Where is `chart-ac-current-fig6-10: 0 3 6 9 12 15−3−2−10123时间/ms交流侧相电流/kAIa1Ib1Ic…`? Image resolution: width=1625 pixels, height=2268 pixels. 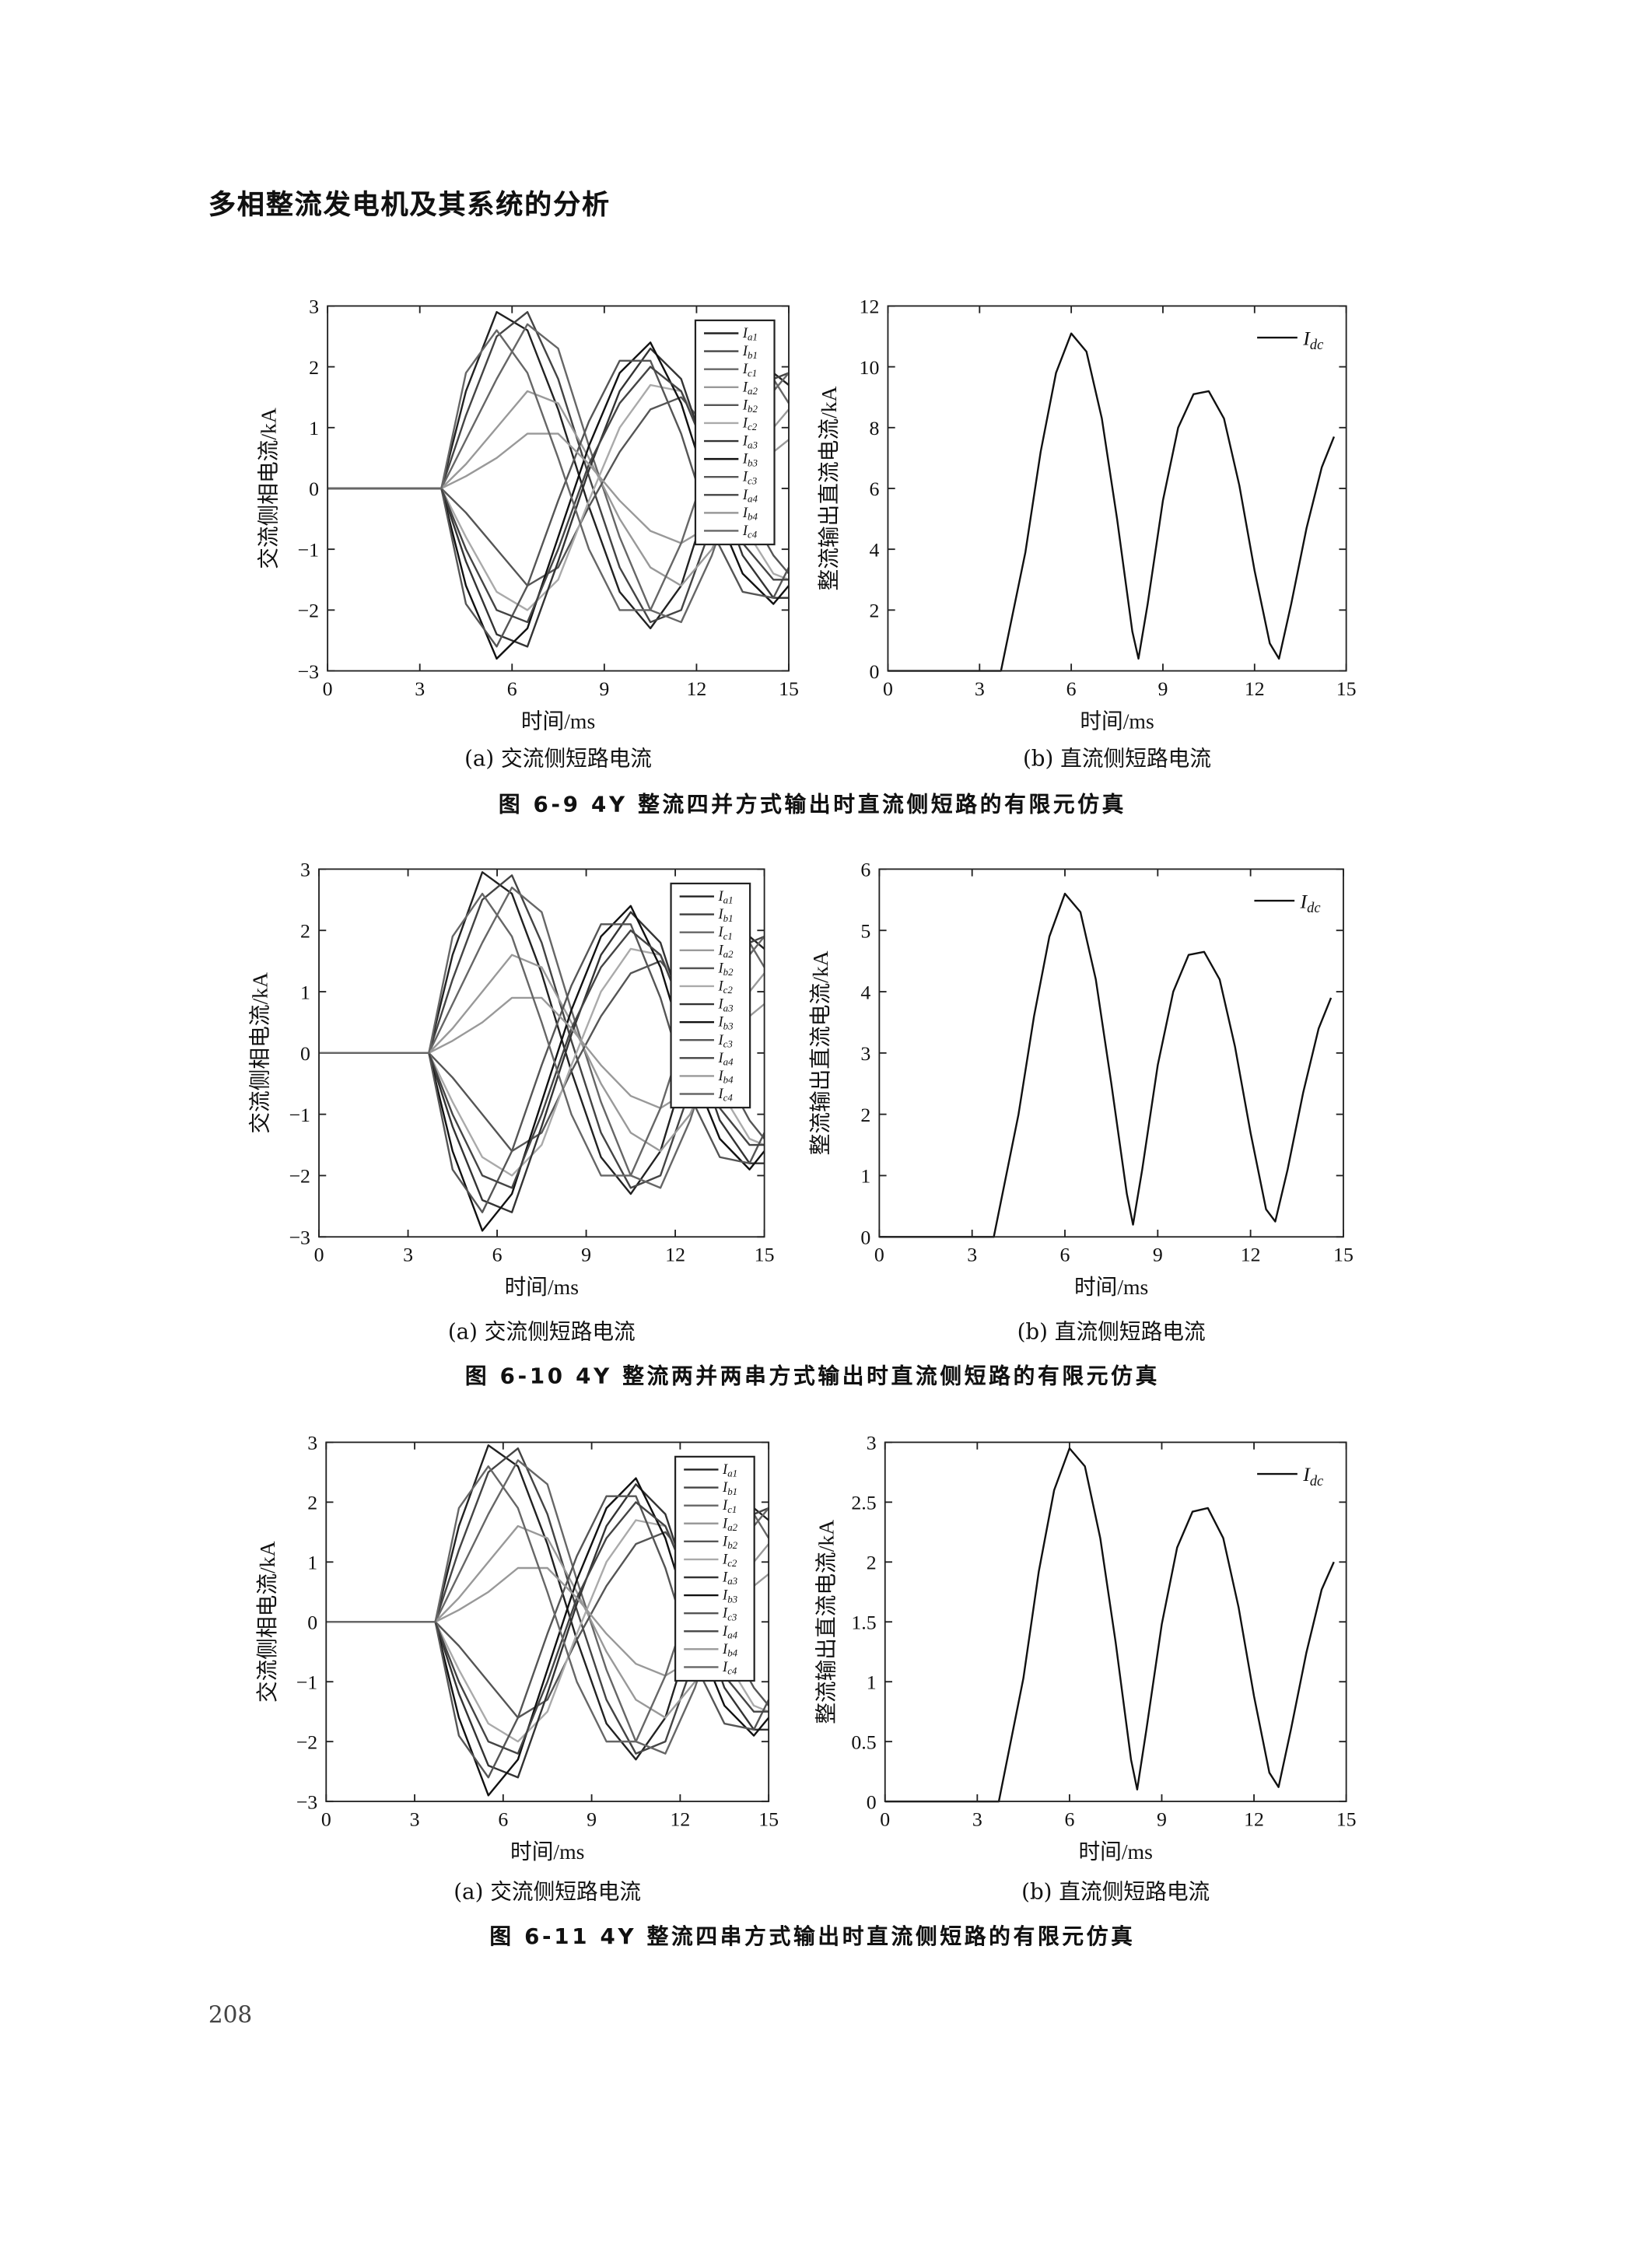
chart-ac-current-fig6-10: 0 3 6 9 12 15−3−2−10123时间/ms交流侧相电流/kAIa1Ib1Ic… is located at coordinates (511, 1079).